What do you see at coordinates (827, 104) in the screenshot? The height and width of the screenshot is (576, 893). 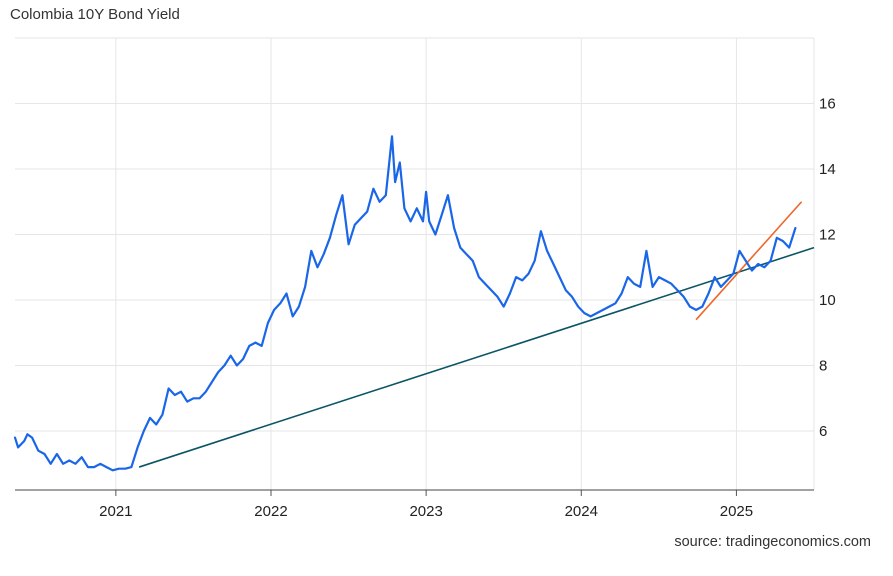 I see `y-tick-label: 16` at bounding box center [827, 104].